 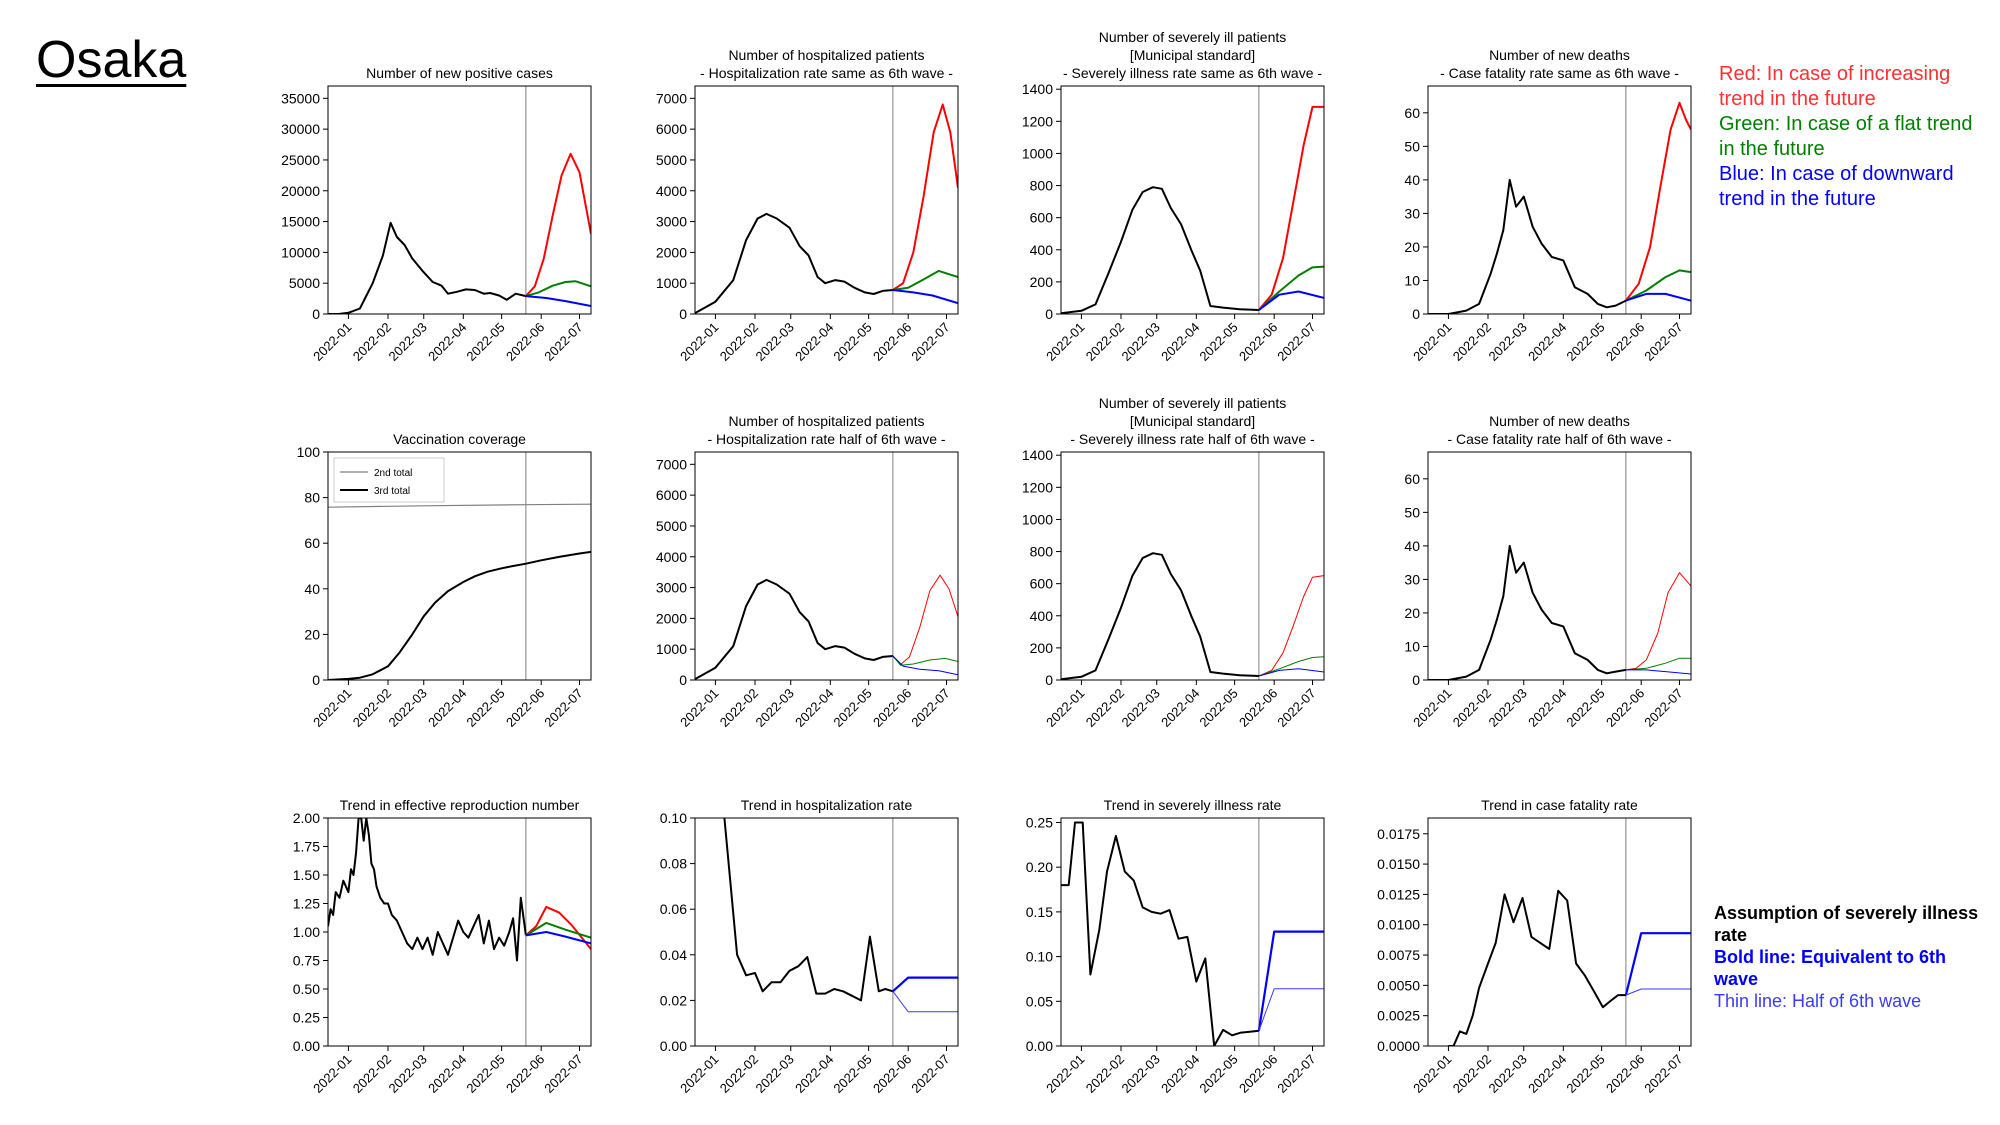 What do you see at coordinates (827, 805) in the screenshot?
I see `chart-title-line: Trend in hospitalization rate` at bounding box center [827, 805].